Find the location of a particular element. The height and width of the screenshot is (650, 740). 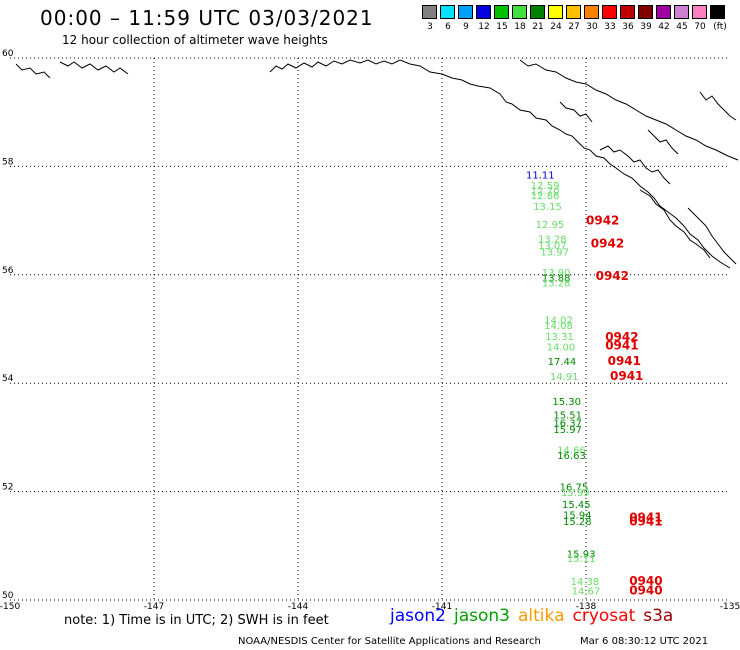

wave-height-value: 15.45 is located at coordinates (576, 505).